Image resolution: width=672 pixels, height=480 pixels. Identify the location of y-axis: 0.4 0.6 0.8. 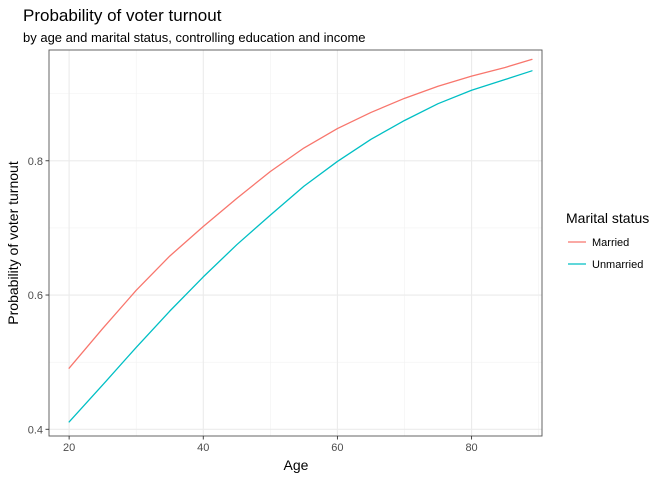
(38, 296).